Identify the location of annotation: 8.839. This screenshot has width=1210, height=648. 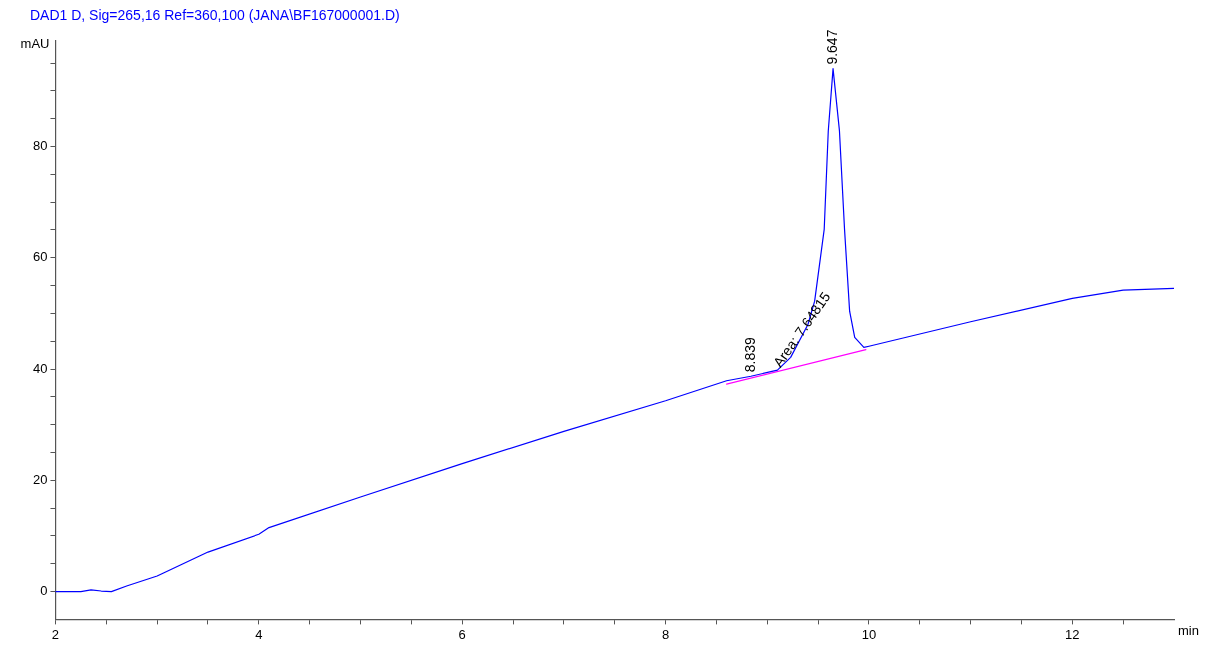
(749, 355).